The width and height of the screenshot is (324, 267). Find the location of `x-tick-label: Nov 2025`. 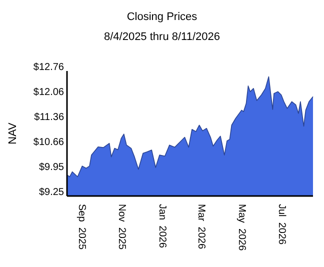

x-tick-label: Nov 2025 is located at coordinates (122, 227).